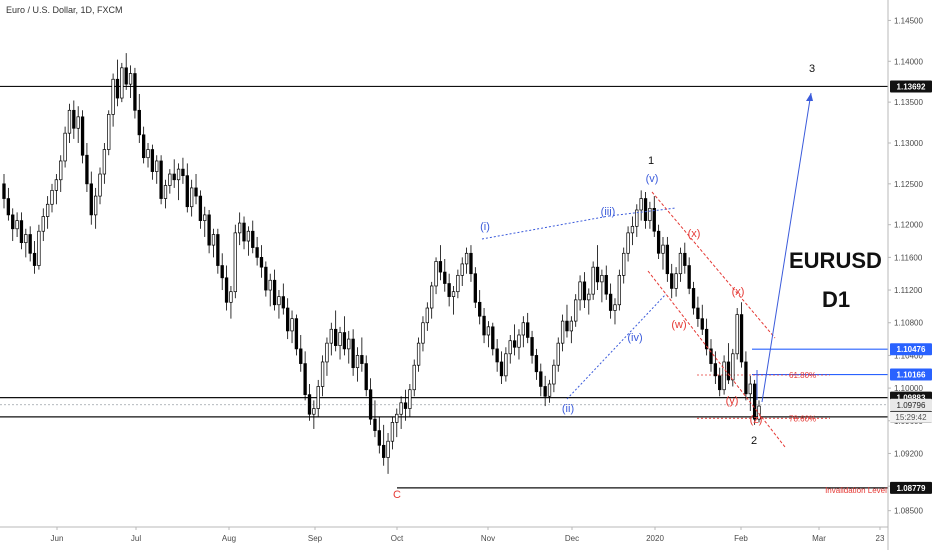  I want to click on fib-label: 78.60%, so click(802, 418).